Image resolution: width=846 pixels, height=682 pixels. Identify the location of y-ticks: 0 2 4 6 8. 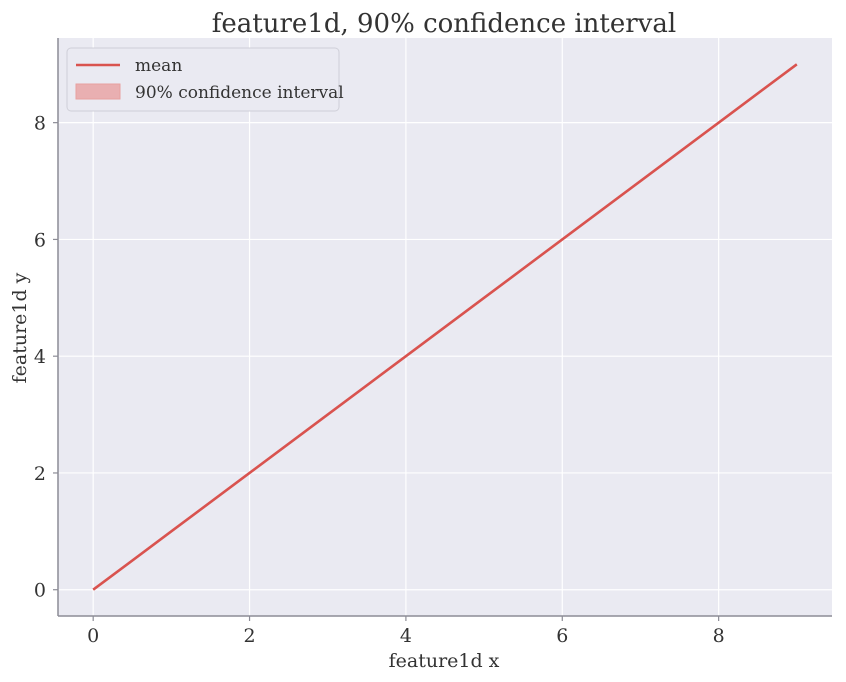
(46, 357).